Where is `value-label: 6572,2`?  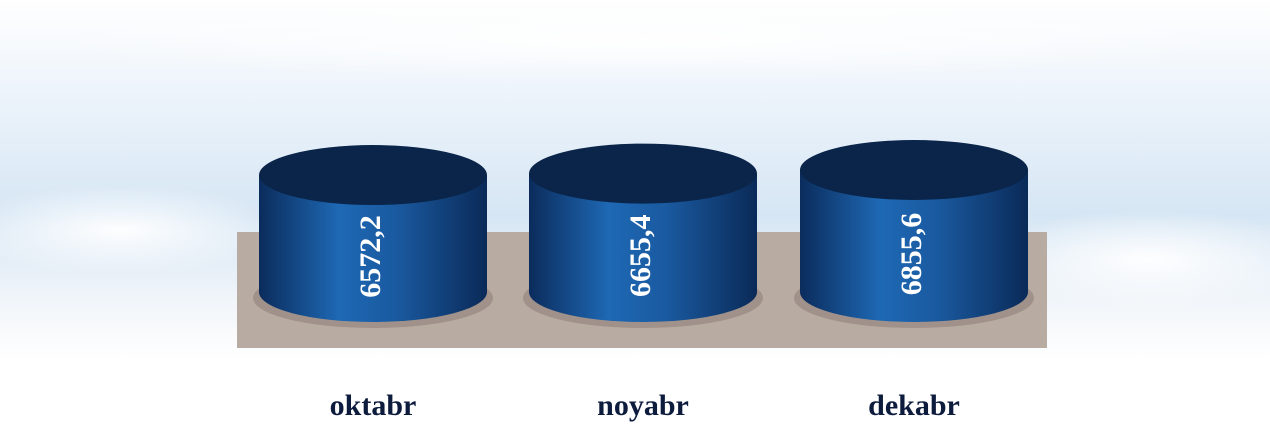
value-label: 6572,2 is located at coordinates (370, 256).